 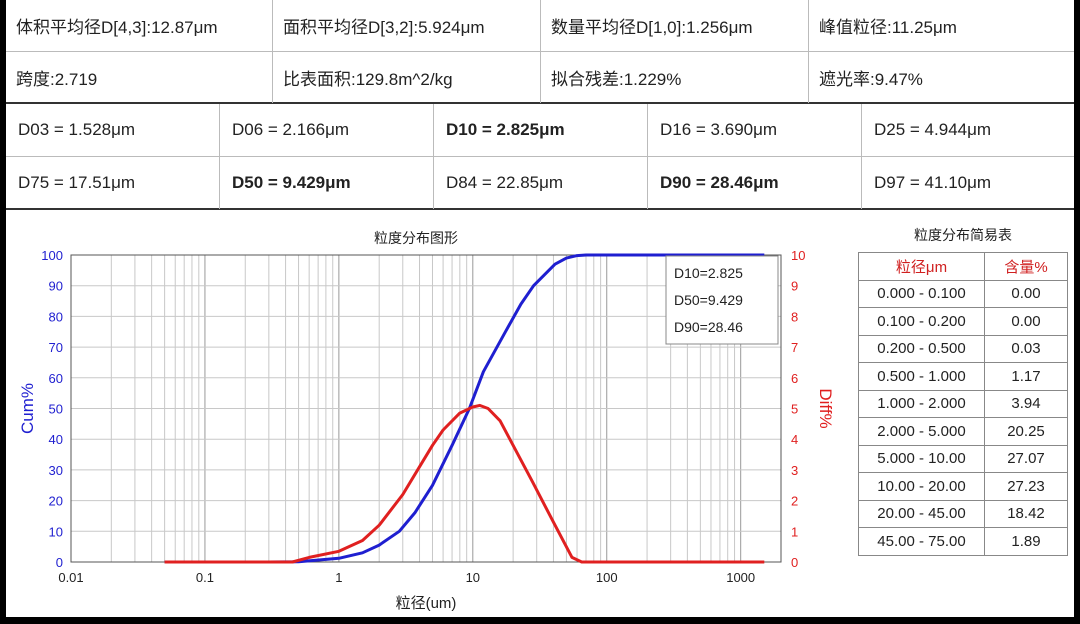 I want to click on y-left-tick-label: 70, so click(x=56, y=347).